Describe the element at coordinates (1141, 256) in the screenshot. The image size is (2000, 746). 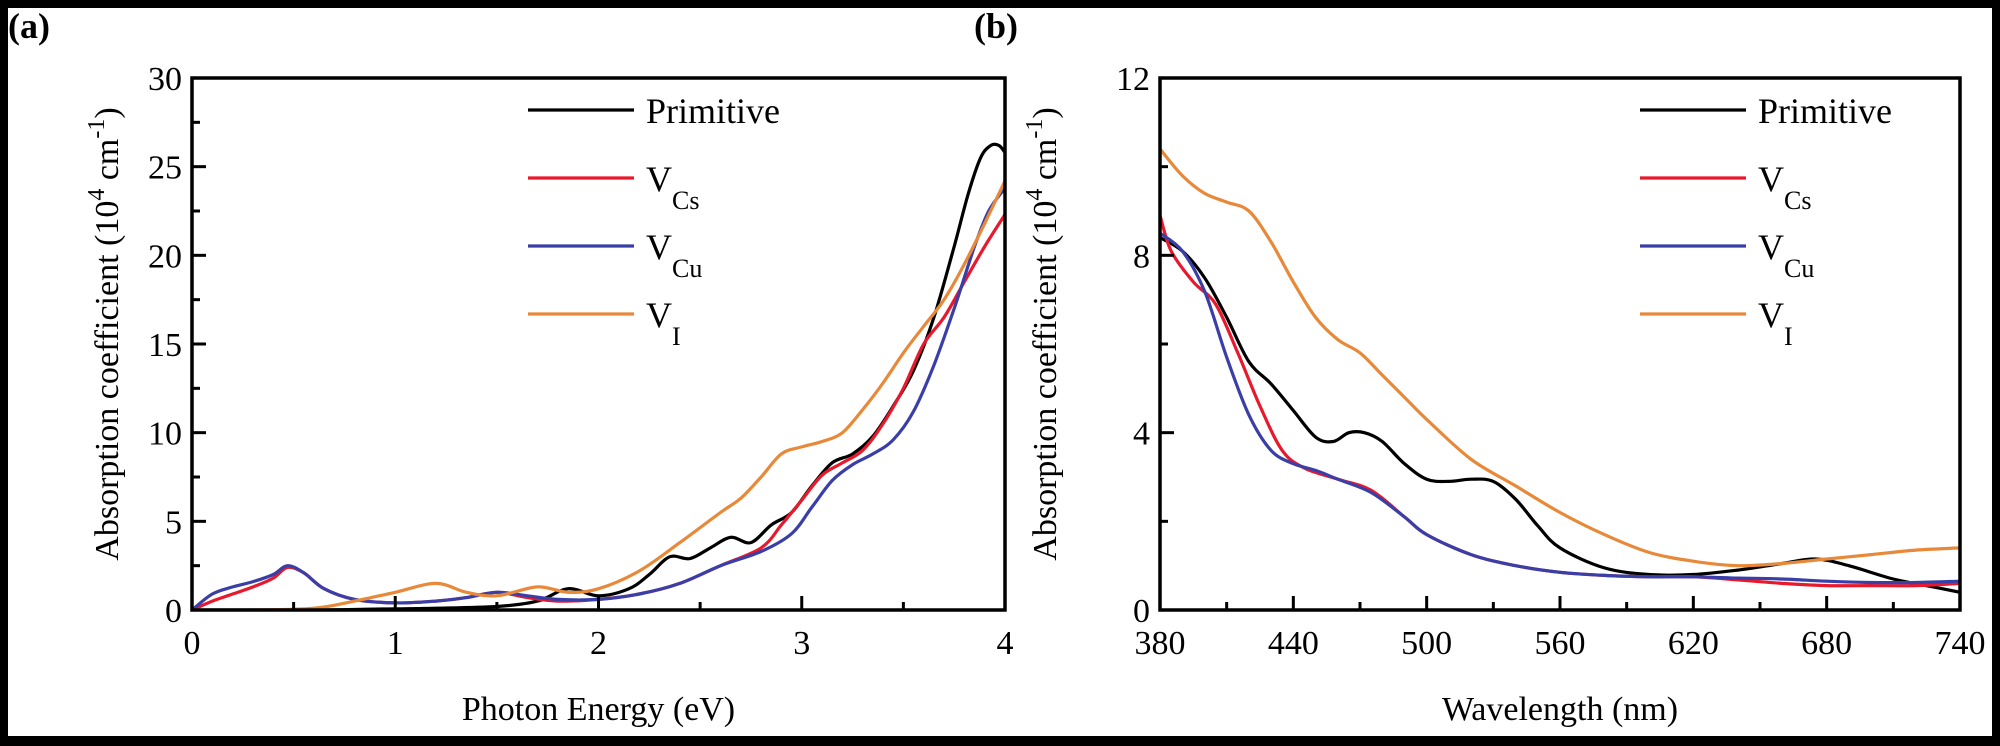
I see `y-tick-label: 8` at that location.